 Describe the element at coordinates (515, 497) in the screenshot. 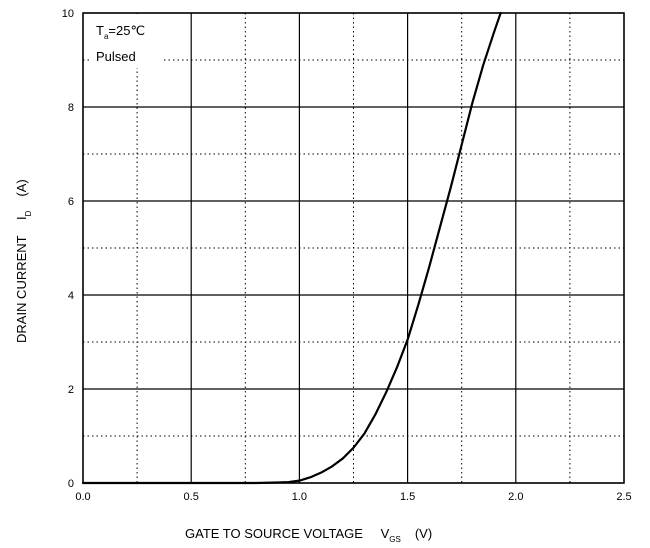

I see `x-tick-label: 2.0` at that location.